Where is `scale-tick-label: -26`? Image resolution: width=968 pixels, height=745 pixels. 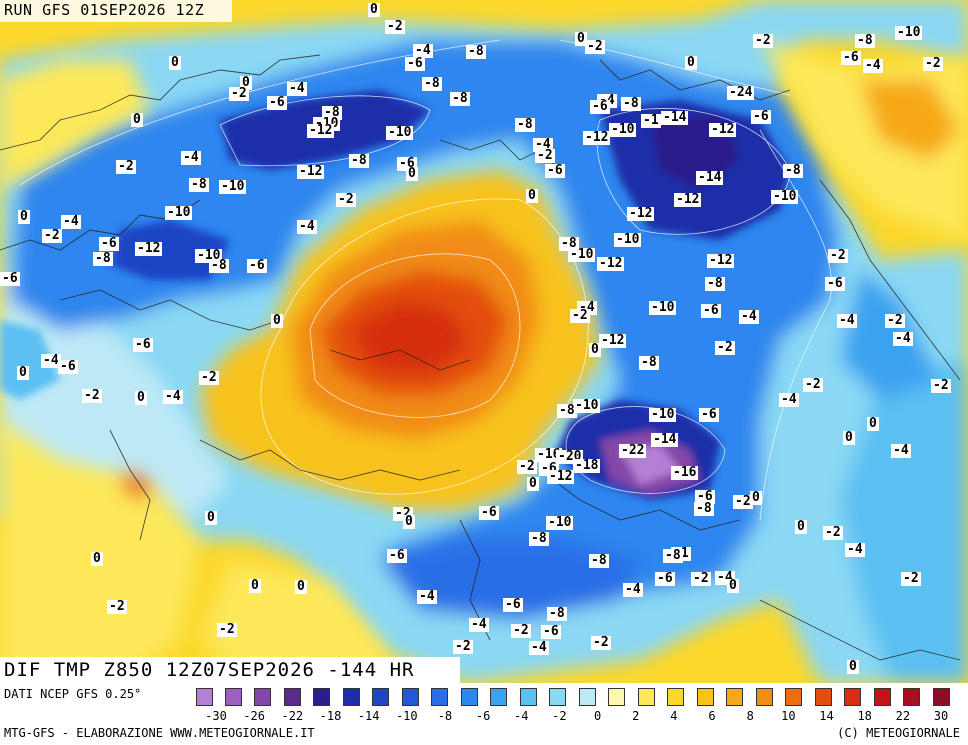 scale-tick-label: -26 is located at coordinates (254, 716).